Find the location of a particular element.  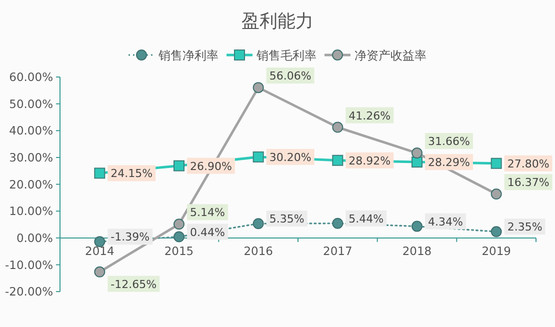

data-label: 26.90% is located at coordinates (211, 166).